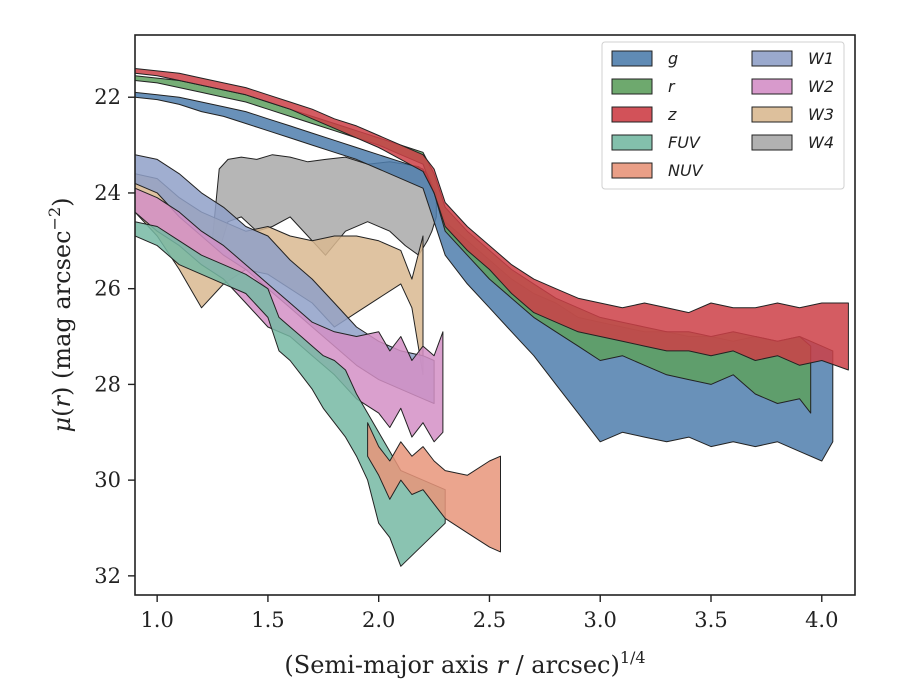 The height and width of the screenshot is (700, 900). I want to click on legend-swatch-w4, so click(772, 142).